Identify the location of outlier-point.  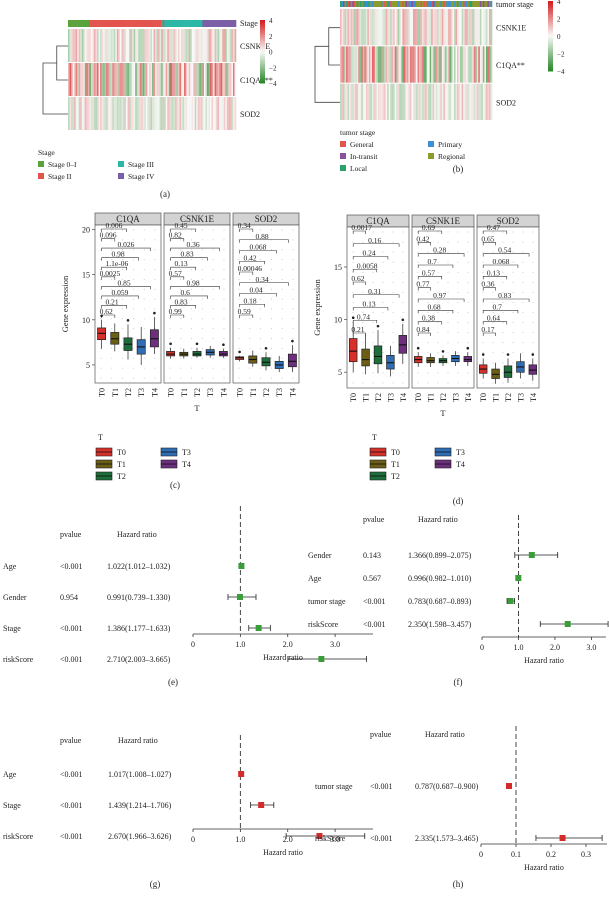
(443, 351).